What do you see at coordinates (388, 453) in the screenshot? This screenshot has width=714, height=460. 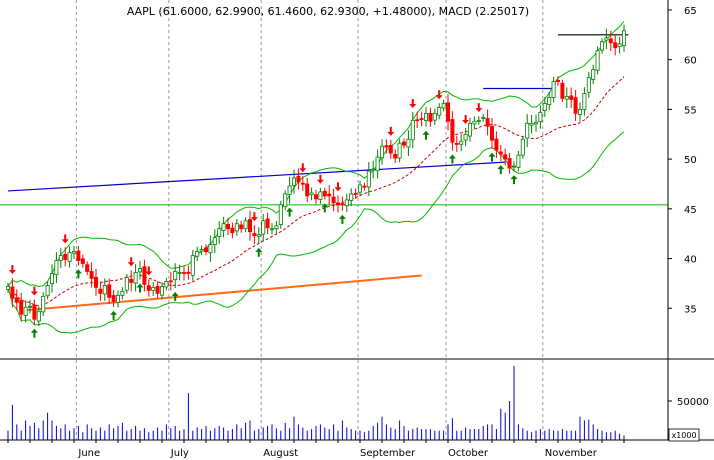 I see `month-label-3: September` at bounding box center [388, 453].